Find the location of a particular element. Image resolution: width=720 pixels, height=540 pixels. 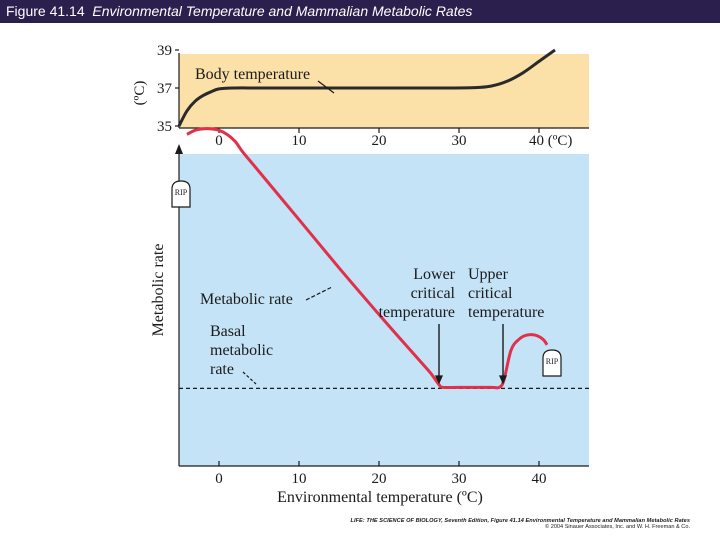

lower-critical-arrow-head is located at coordinates (439, 380).